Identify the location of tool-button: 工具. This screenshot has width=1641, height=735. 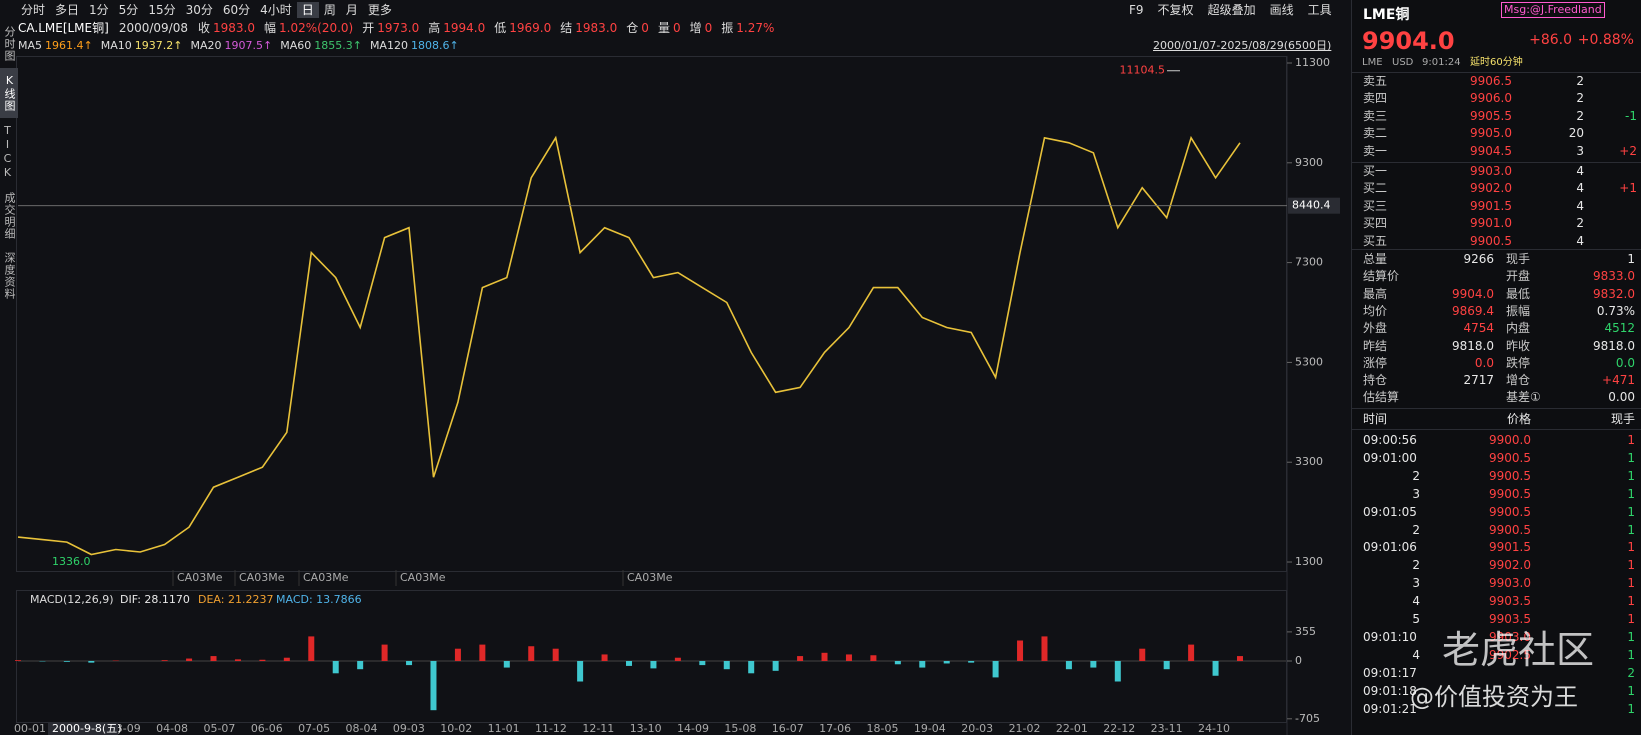
(1319, 10).